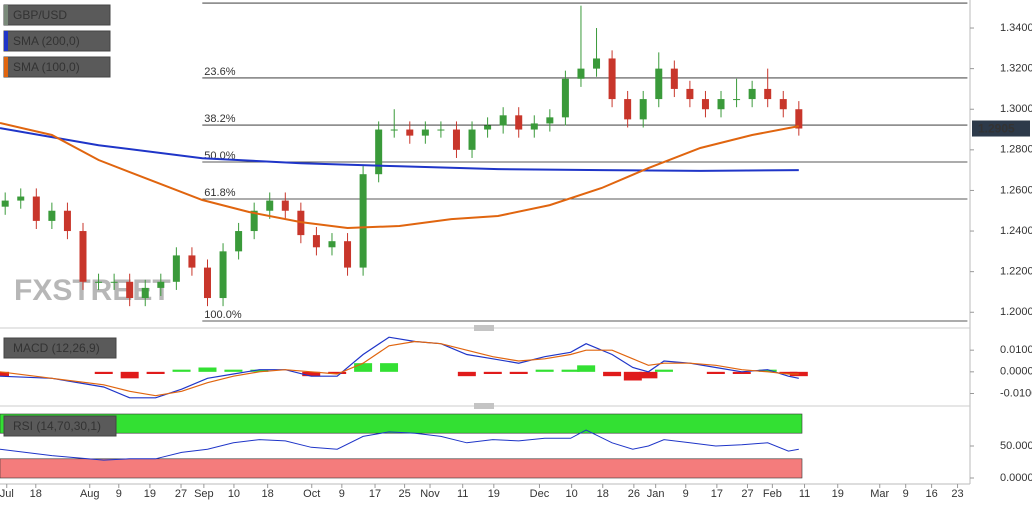 The image size is (1032, 505). Describe the element at coordinates (56, 348) in the screenshot. I see `legend-label: MACD (12,26,9)` at that location.